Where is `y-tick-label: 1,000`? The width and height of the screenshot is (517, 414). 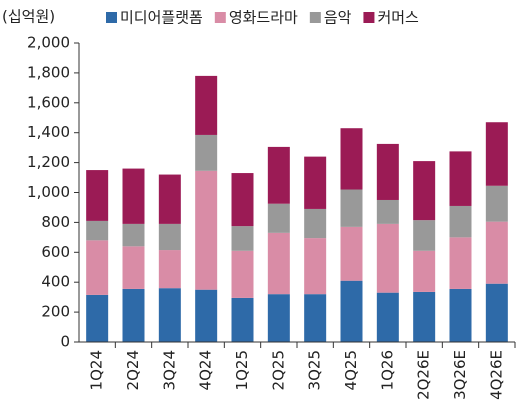 y-tick-label: 1,000 is located at coordinates (48, 192).